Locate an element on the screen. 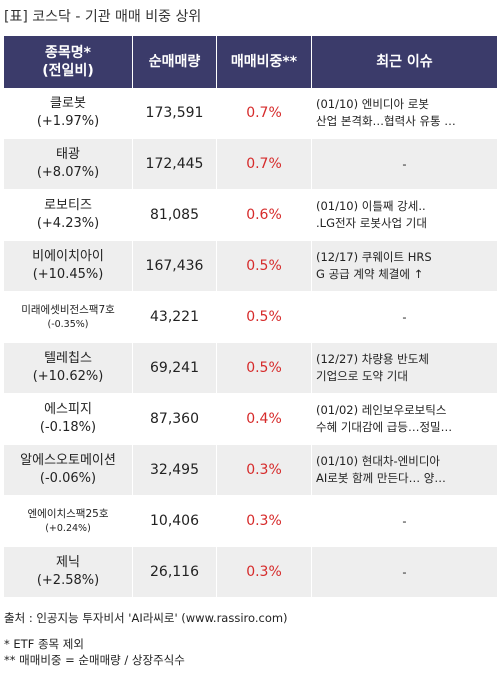 The height and width of the screenshot is (675, 500). stock-cell: 클로봇 (+1.97%) is located at coordinates (68, 113).